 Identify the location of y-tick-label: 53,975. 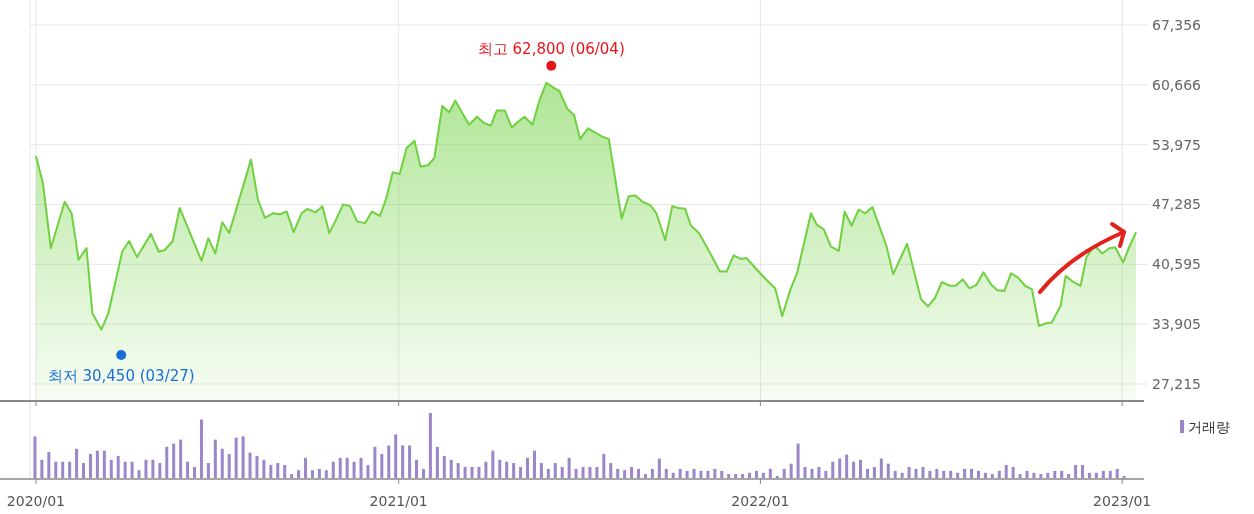
(1176, 144).